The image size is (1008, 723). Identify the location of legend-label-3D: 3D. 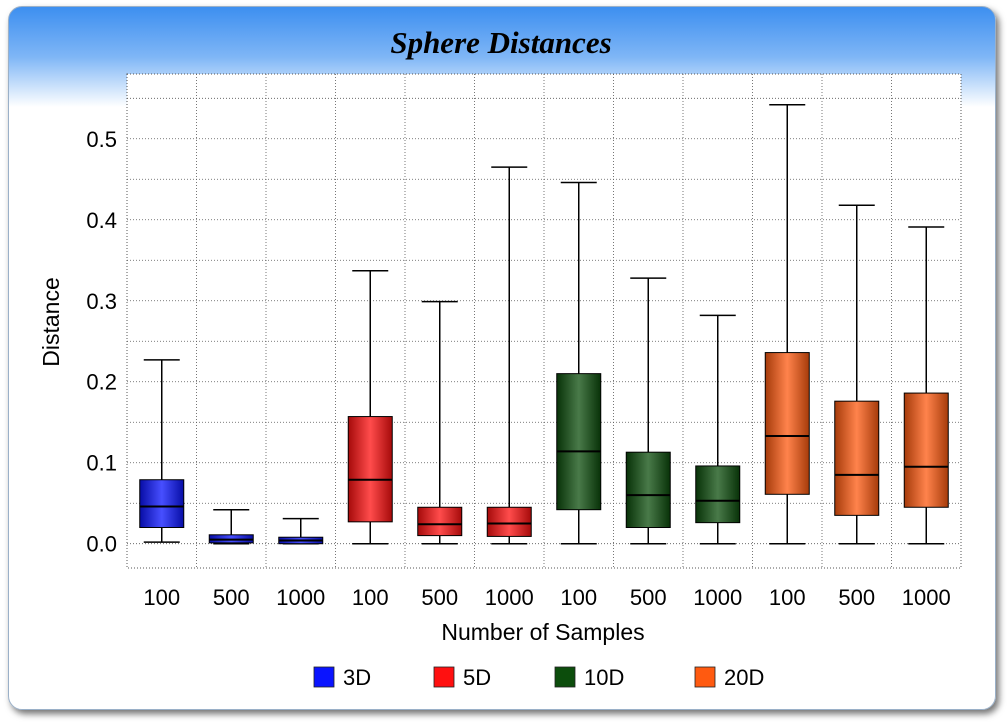
(357, 677).